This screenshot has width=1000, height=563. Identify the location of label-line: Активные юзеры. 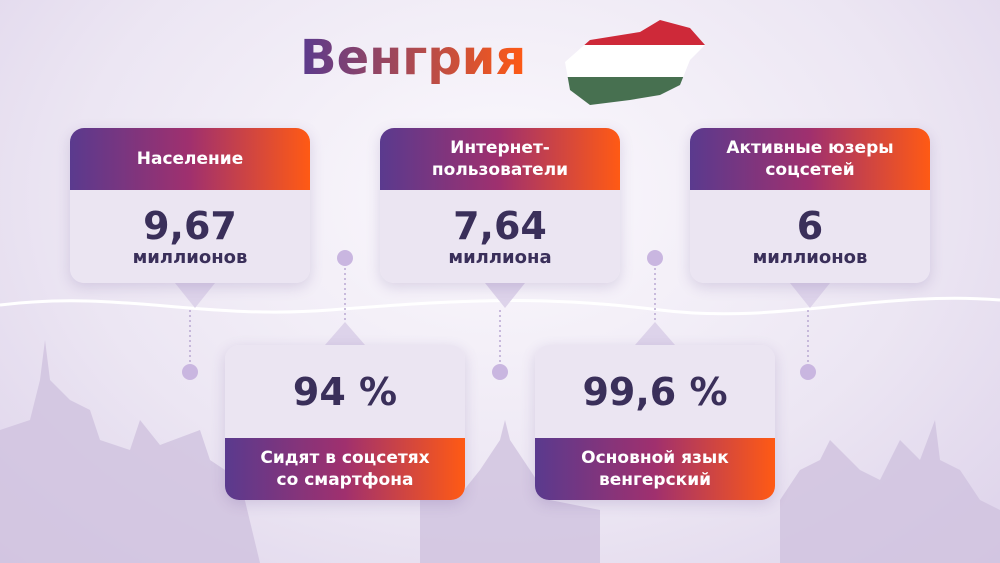
(810, 148).